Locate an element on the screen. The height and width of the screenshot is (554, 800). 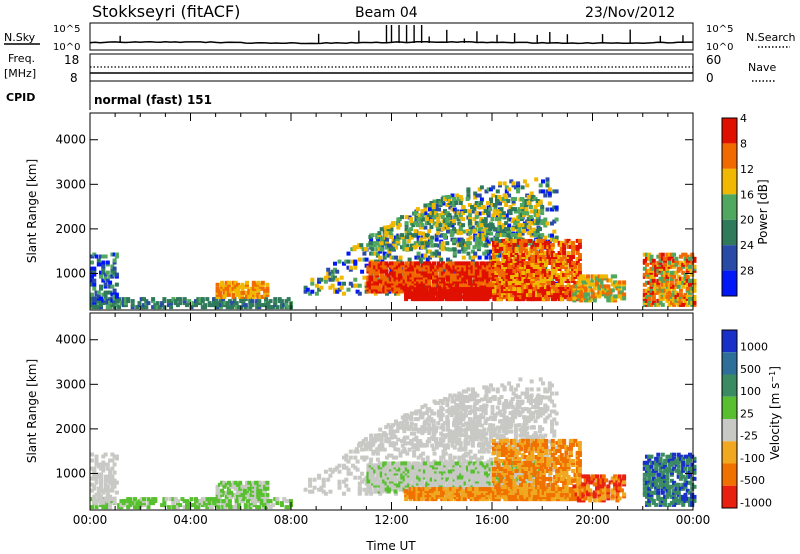
cpid-mode-text: normal (fast) 151 is located at coordinates (153, 100).